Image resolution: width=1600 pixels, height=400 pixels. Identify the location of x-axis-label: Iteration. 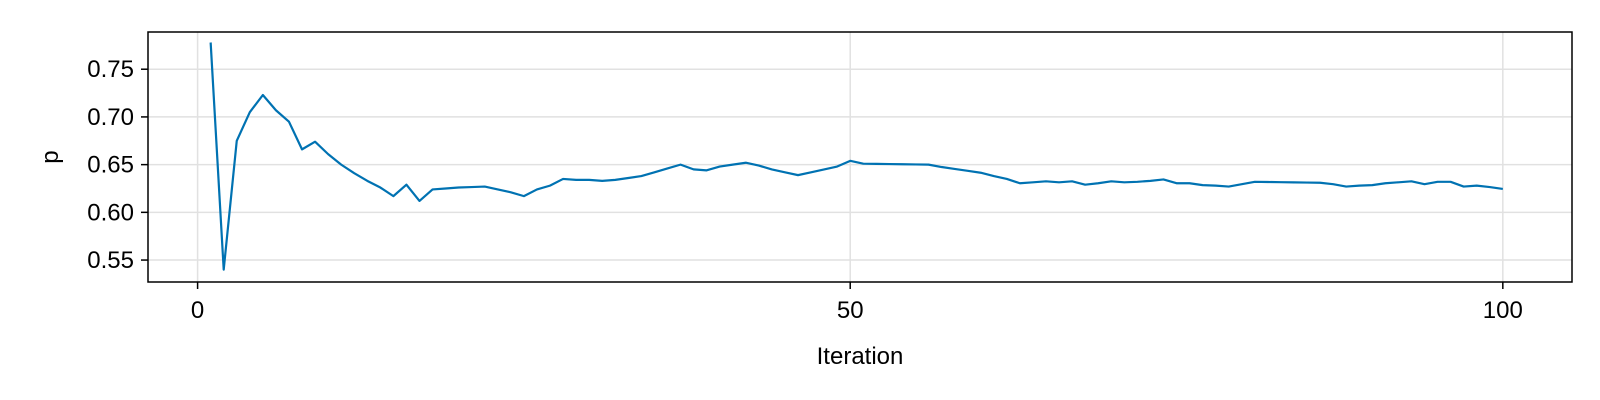
(860, 356).